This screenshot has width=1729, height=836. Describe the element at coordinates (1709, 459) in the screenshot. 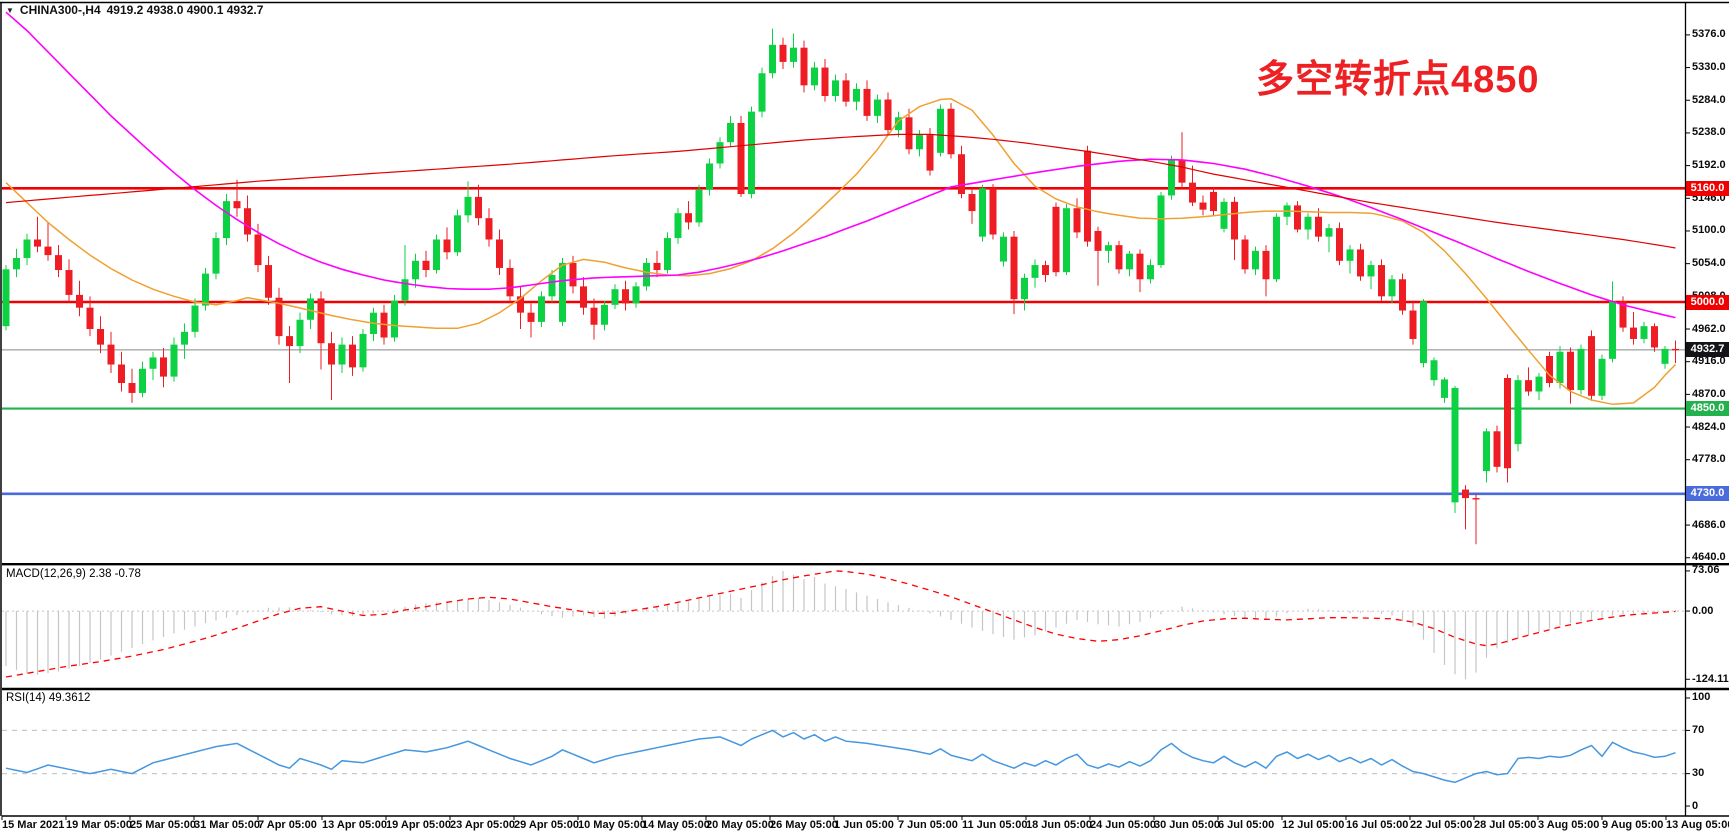

I see `price-tick-label: 4778.0` at that location.